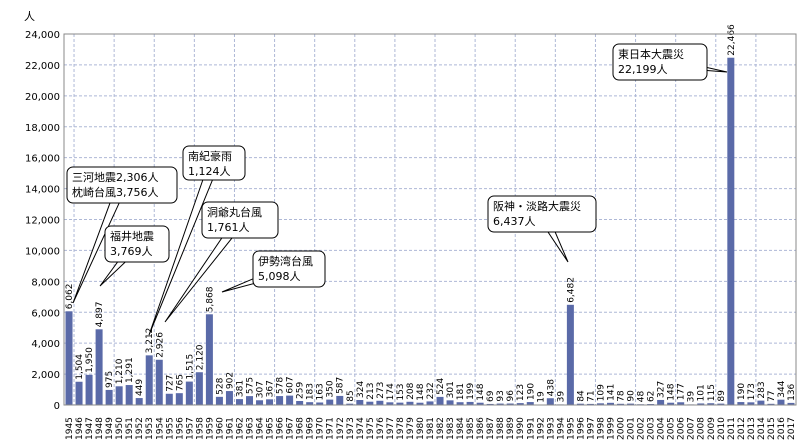 The height and width of the screenshot is (441, 800). Describe the element at coordinates (360, 402) in the screenshot. I see `bar-1974` at that location.